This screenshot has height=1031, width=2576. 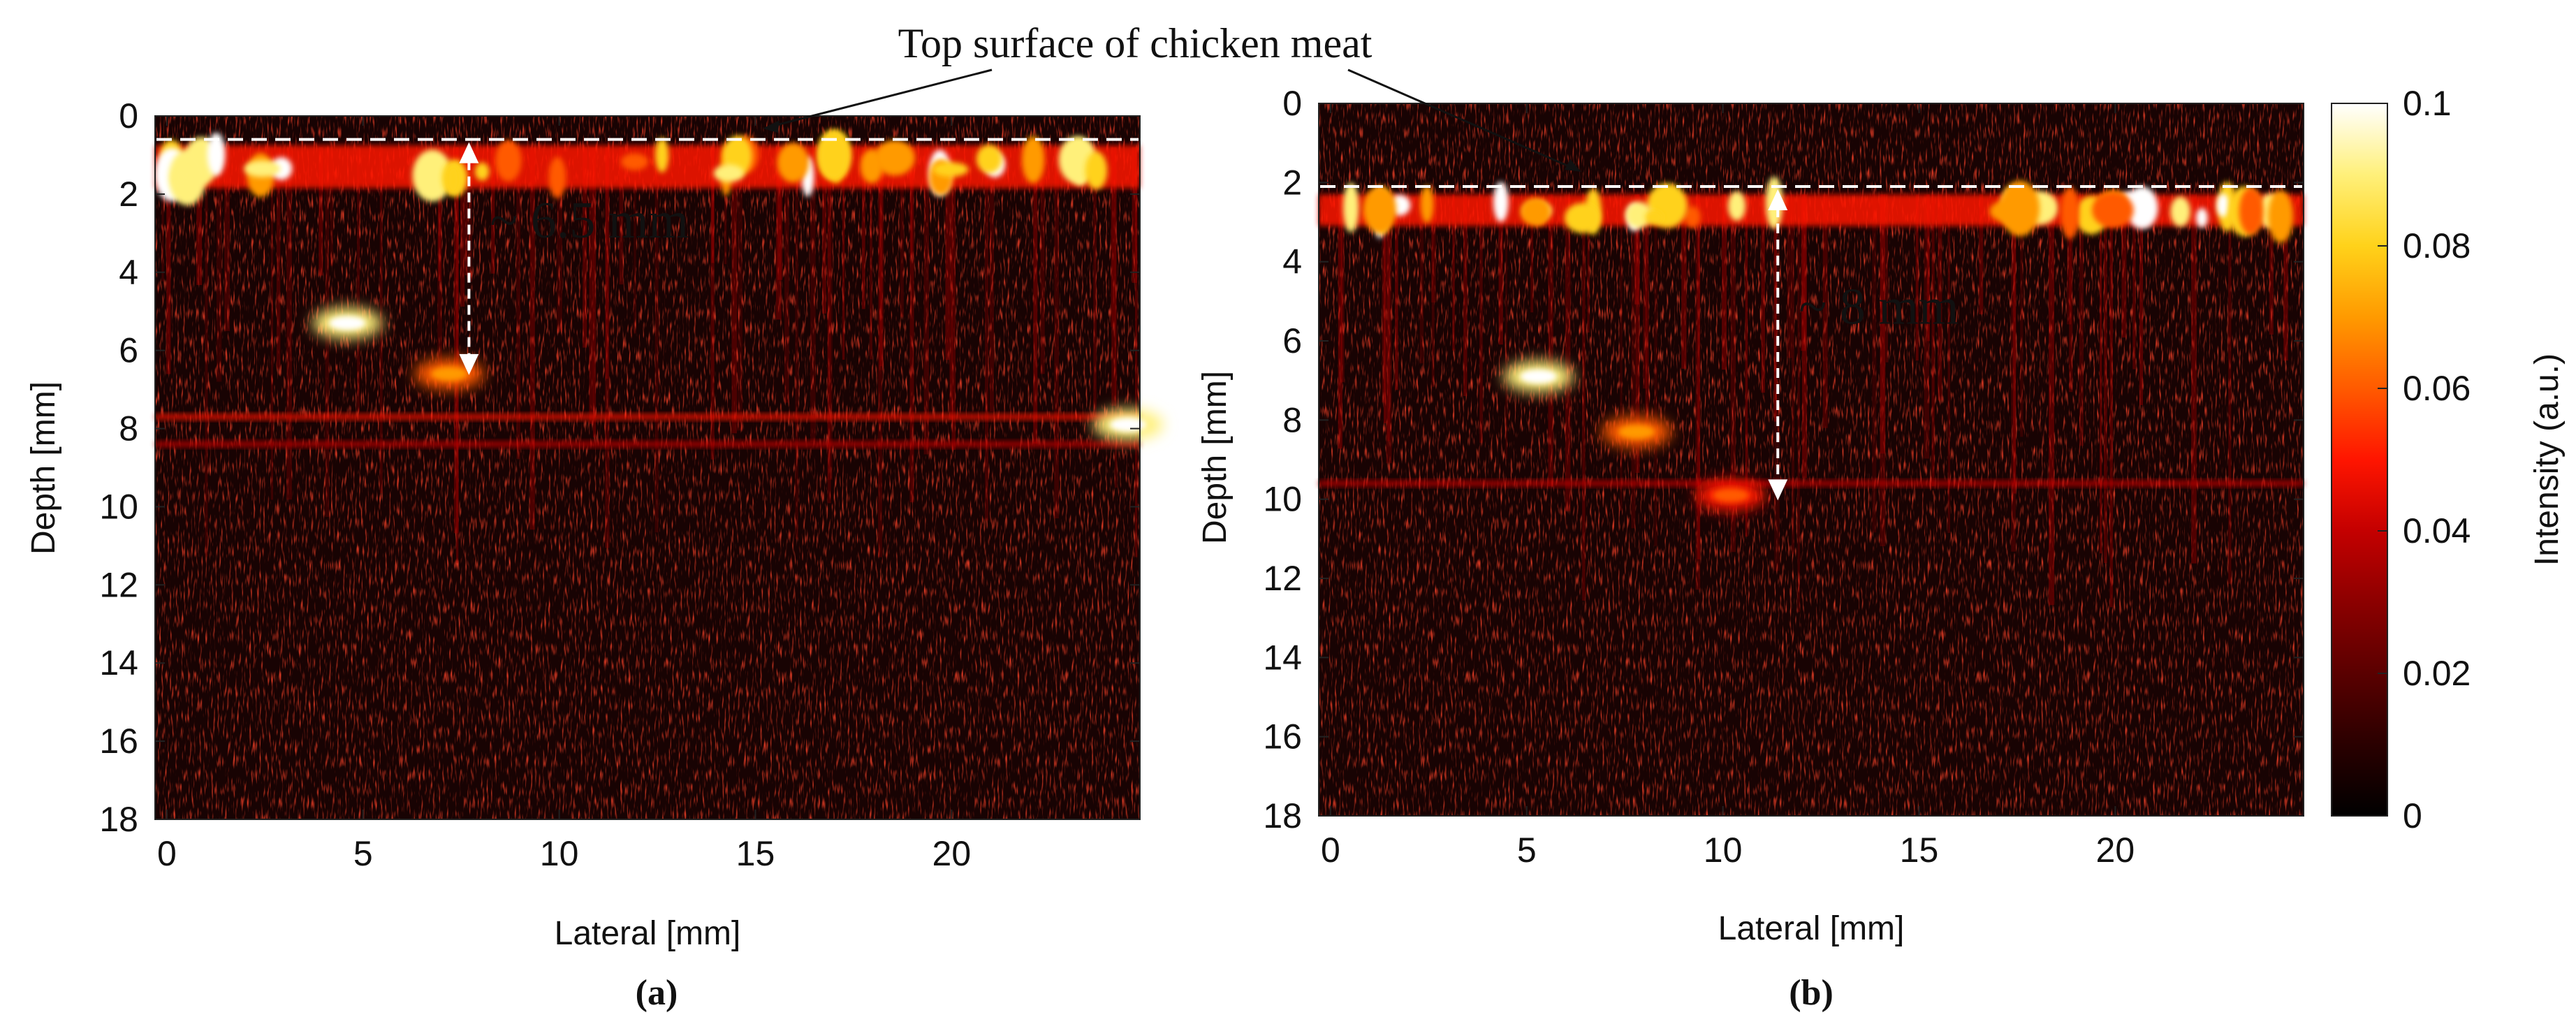 What do you see at coordinates (1282, 816) in the screenshot?
I see `y-tick-label: 18` at bounding box center [1282, 816].